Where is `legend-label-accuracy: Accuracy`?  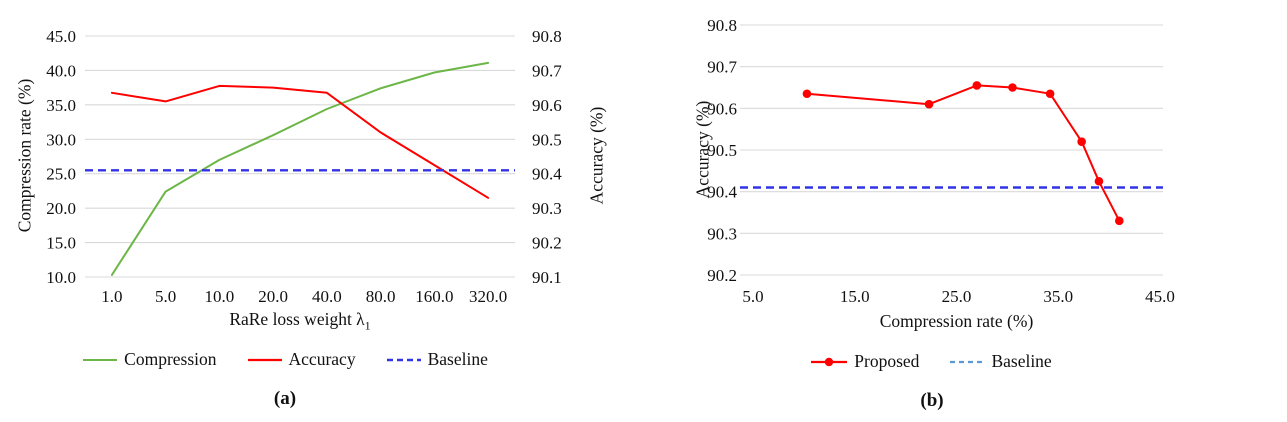
legend-label-accuracy: Accuracy is located at coordinates (322, 359).